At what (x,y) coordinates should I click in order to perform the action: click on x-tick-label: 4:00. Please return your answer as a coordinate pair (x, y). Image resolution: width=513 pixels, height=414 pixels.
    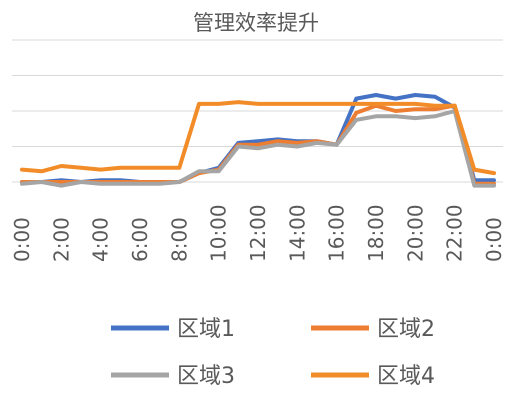
    Looking at the image, I should click on (101, 239).